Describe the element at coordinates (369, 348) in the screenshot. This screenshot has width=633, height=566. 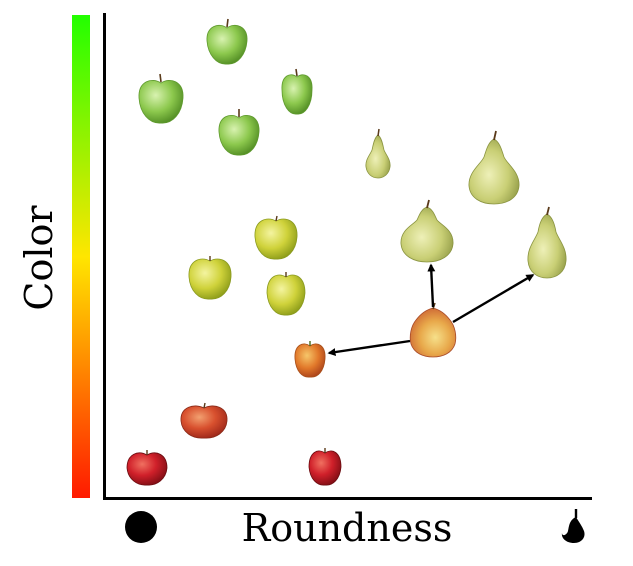
I see `arrow-to-orange-apple` at that location.